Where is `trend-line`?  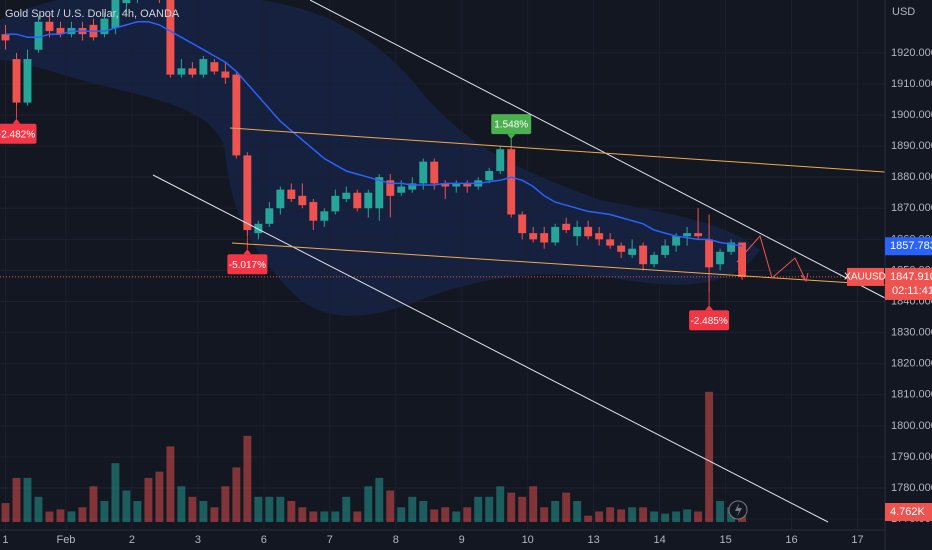
trend-line is located at coordinates (558, 264).